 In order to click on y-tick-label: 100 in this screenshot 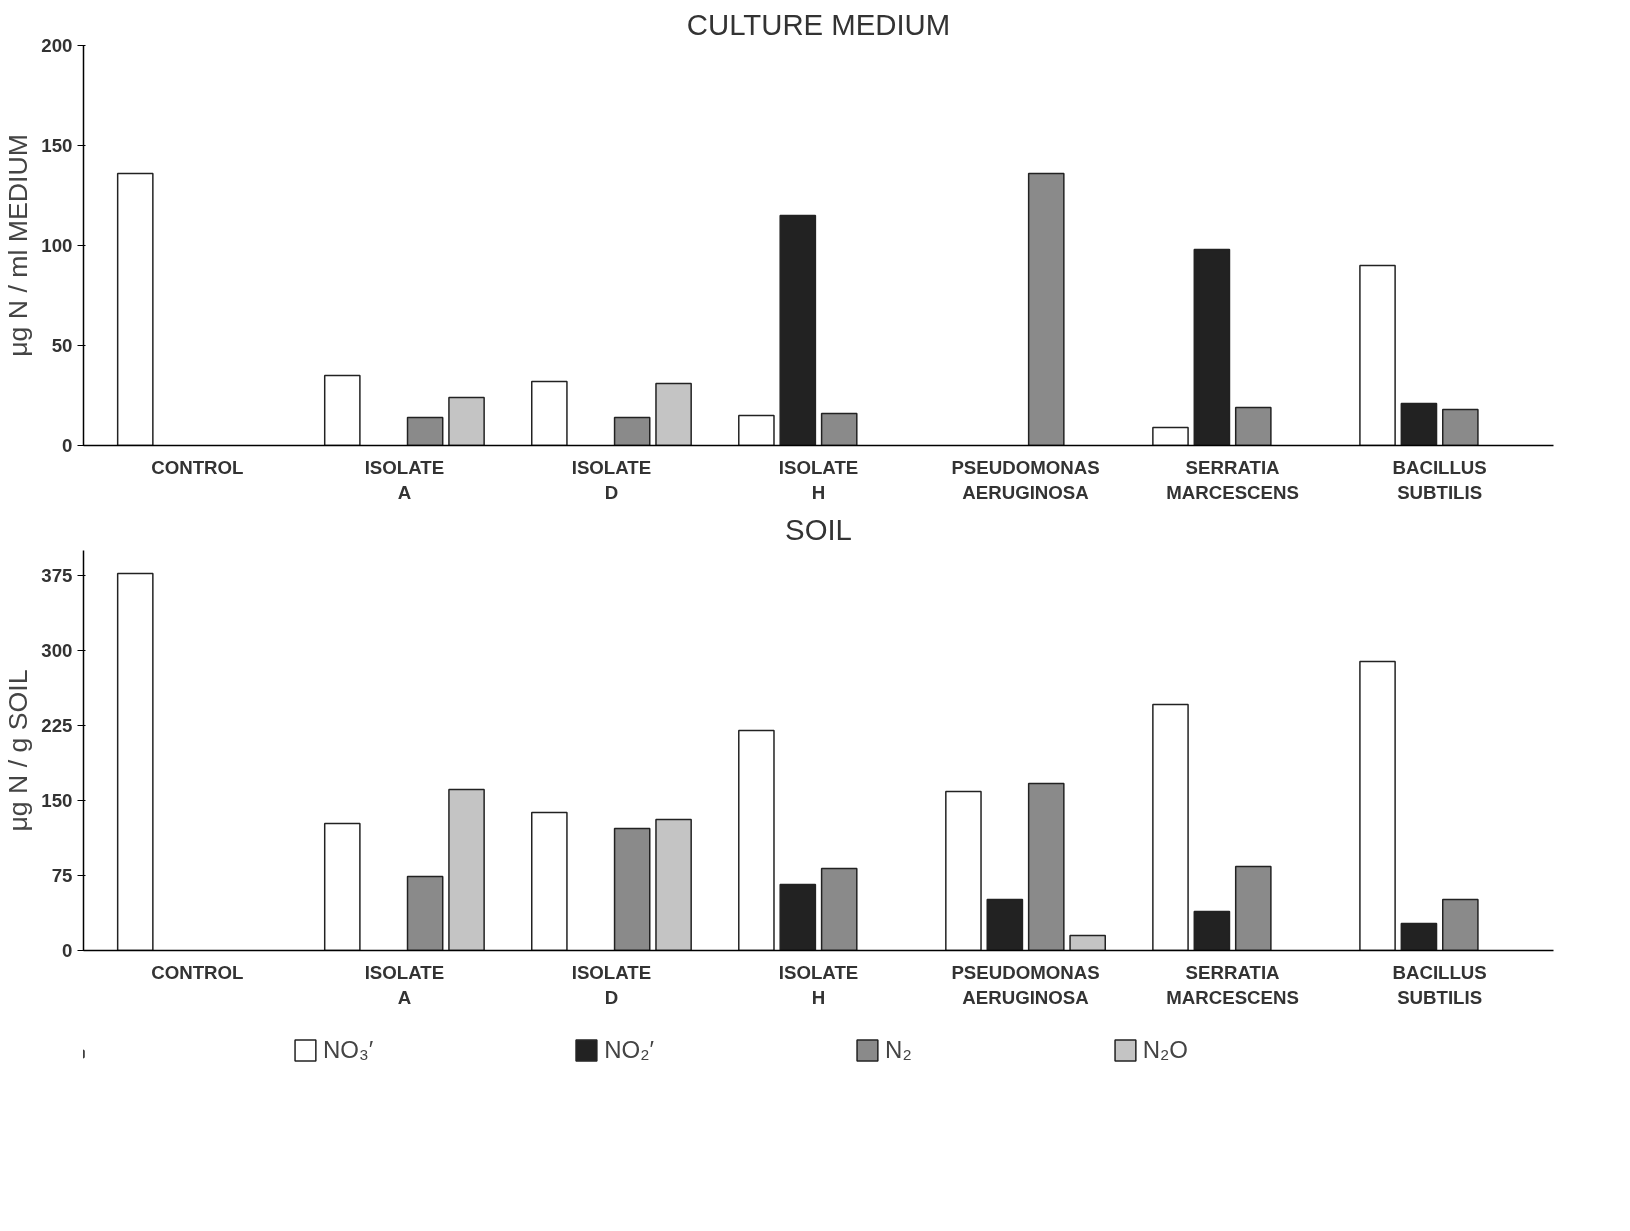, I will do `click(57, 245)`.